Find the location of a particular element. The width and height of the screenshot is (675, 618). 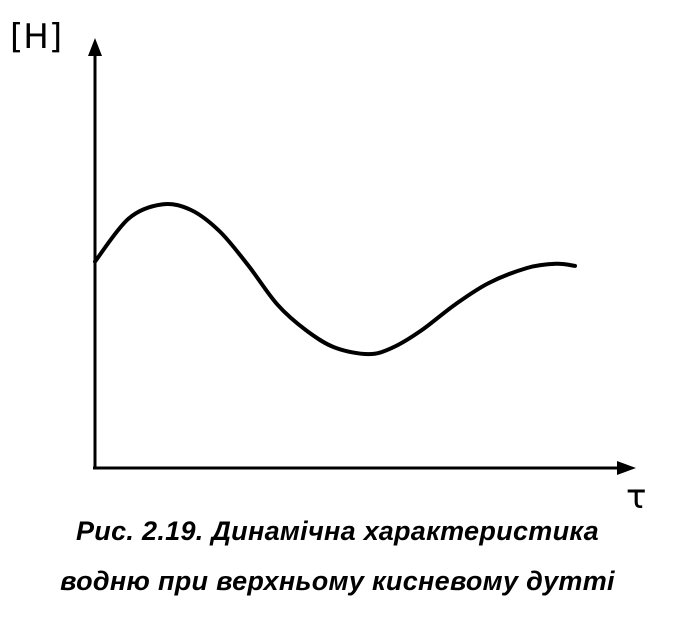

y-axis-label: [H] is located at coordinates (36, 37).